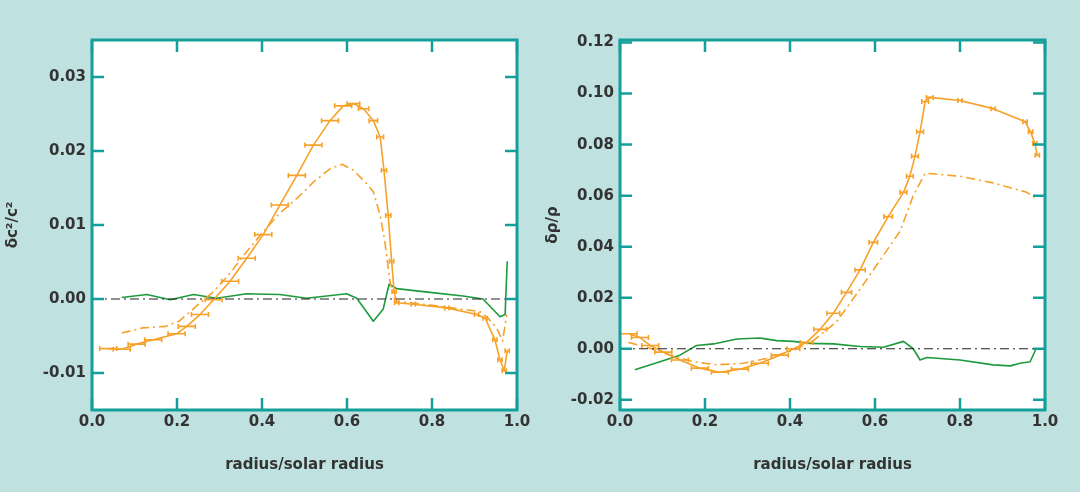  What do you see at coordinates (67, 75) in the screenshot?
I see `y-tick-label: 0.03` at bounding box center [67, 75].